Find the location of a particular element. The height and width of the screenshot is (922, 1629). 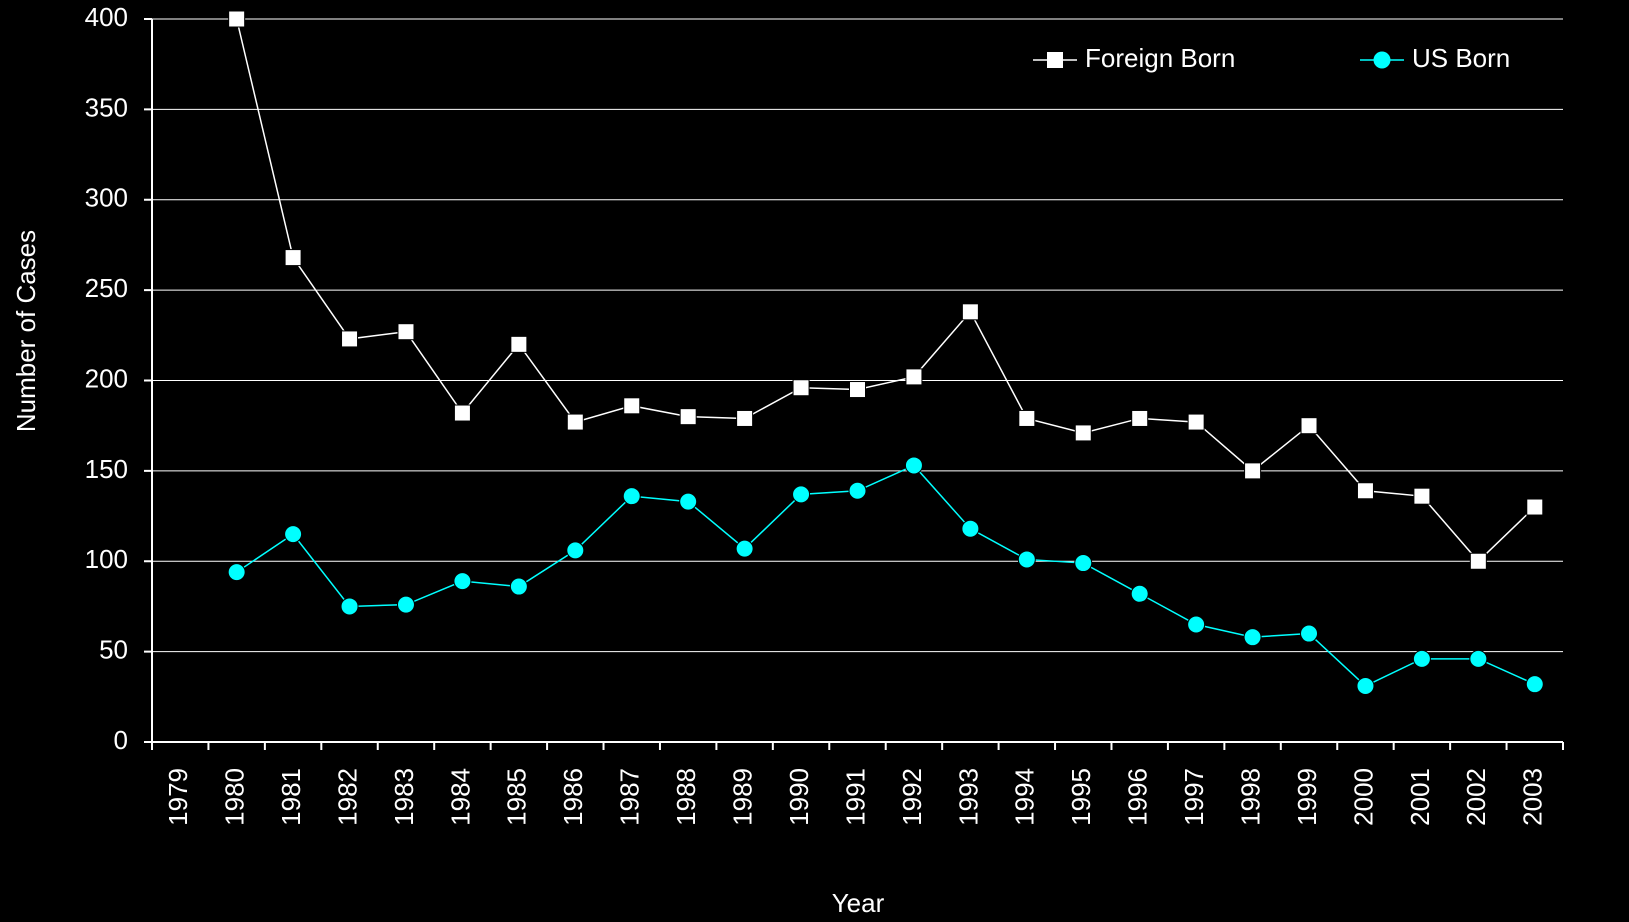

x-tick-label: 1995 is located at coordinates (1081, 797).